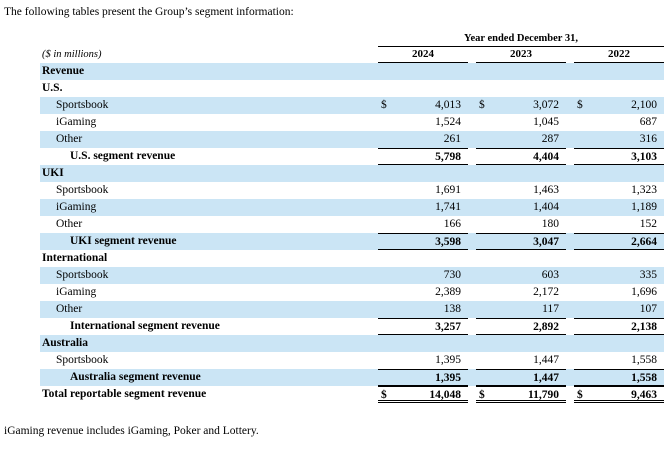 This screenshot has width=670, height=453. Describe the element at coordinates (619, 122) in the screenshot. I see `value-cell: 687` at that location.